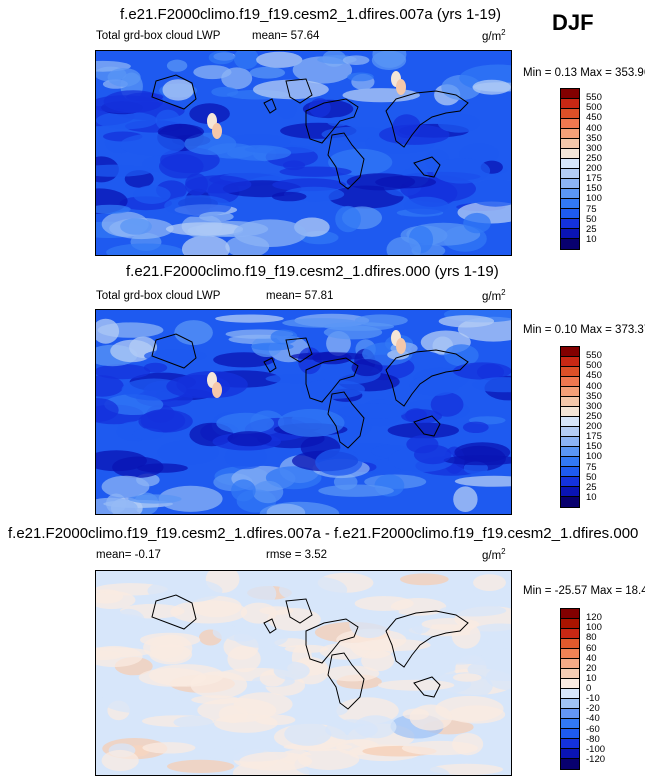 The width and height of the screenshot is (645, 782). I want to click on colorbar-tick-label: -20, so click(593, 709).